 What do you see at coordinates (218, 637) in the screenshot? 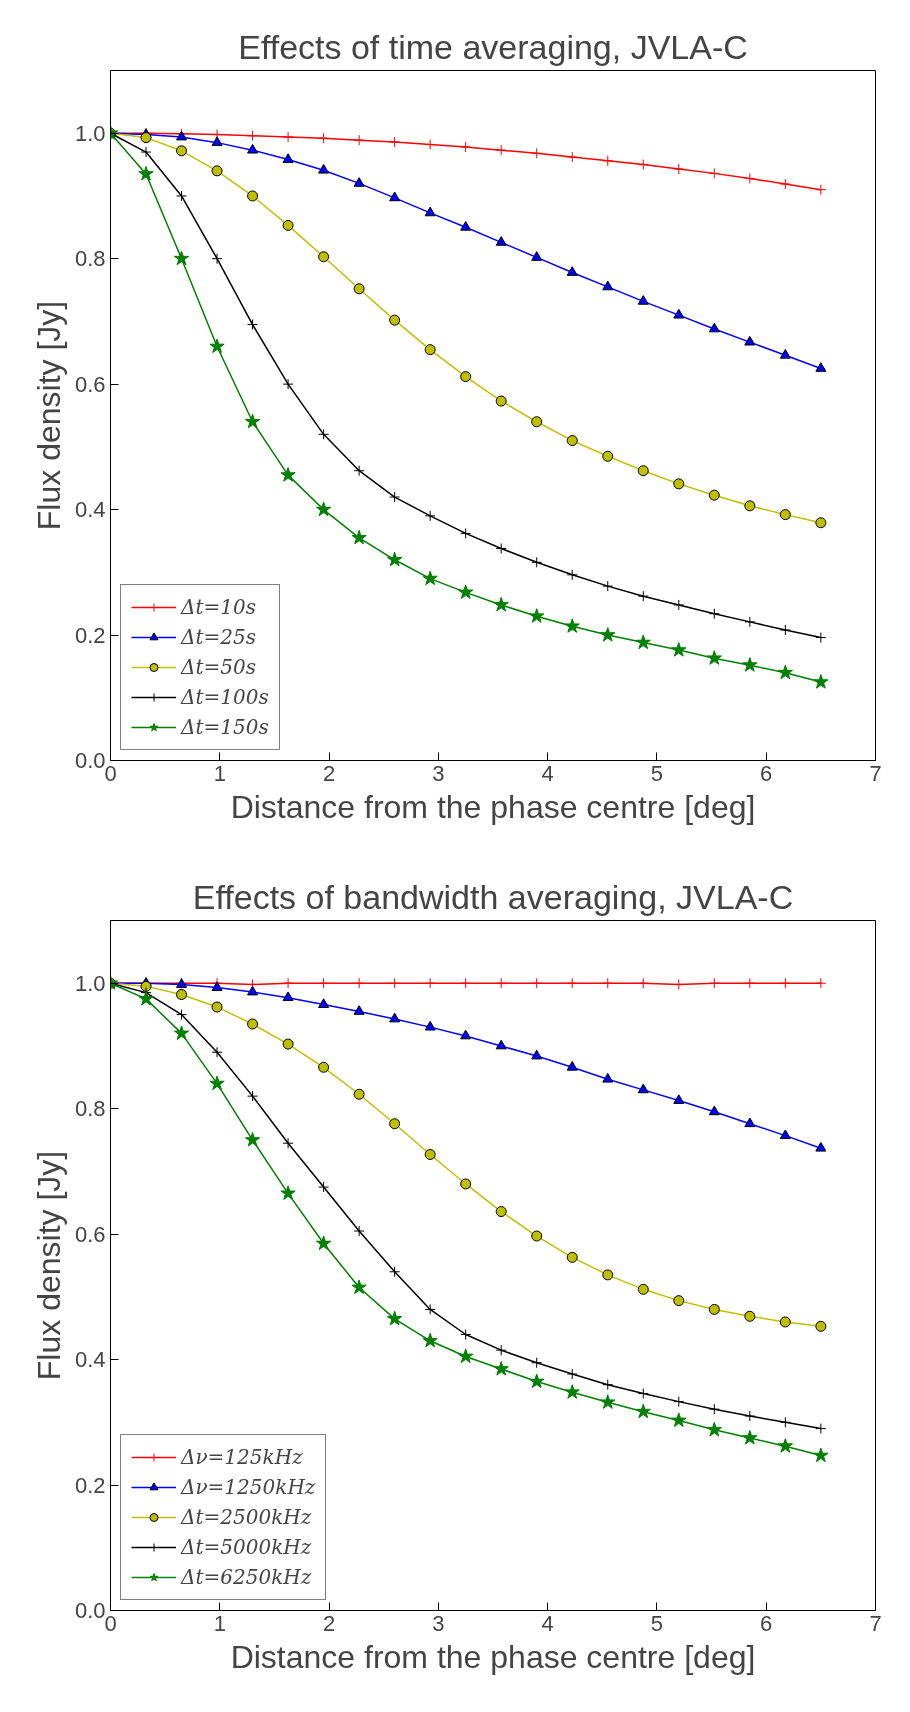
I see `legend-label: Δt=25s` at bounding box center [218, 637].